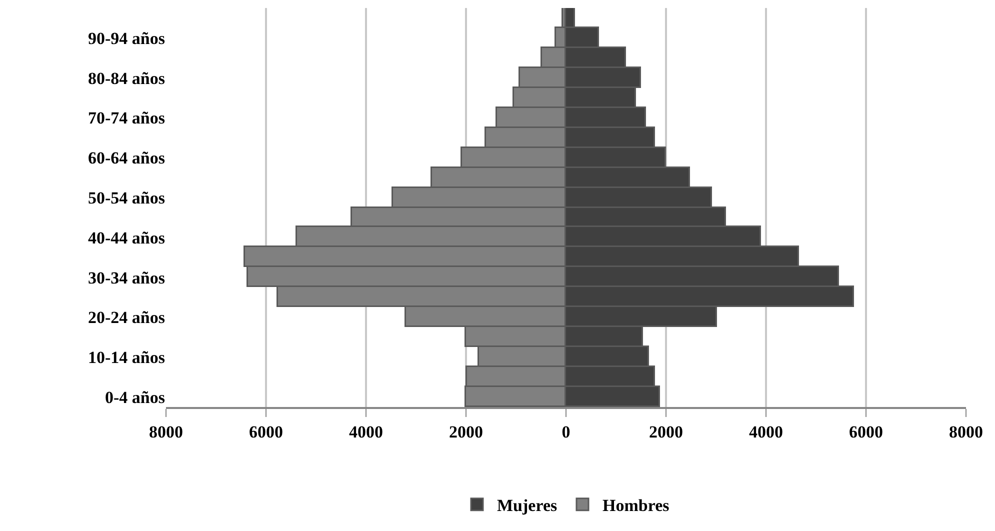 This screenshot has height=531, width=995. I want to click on x-tick-label: 0, so click(566, 432).